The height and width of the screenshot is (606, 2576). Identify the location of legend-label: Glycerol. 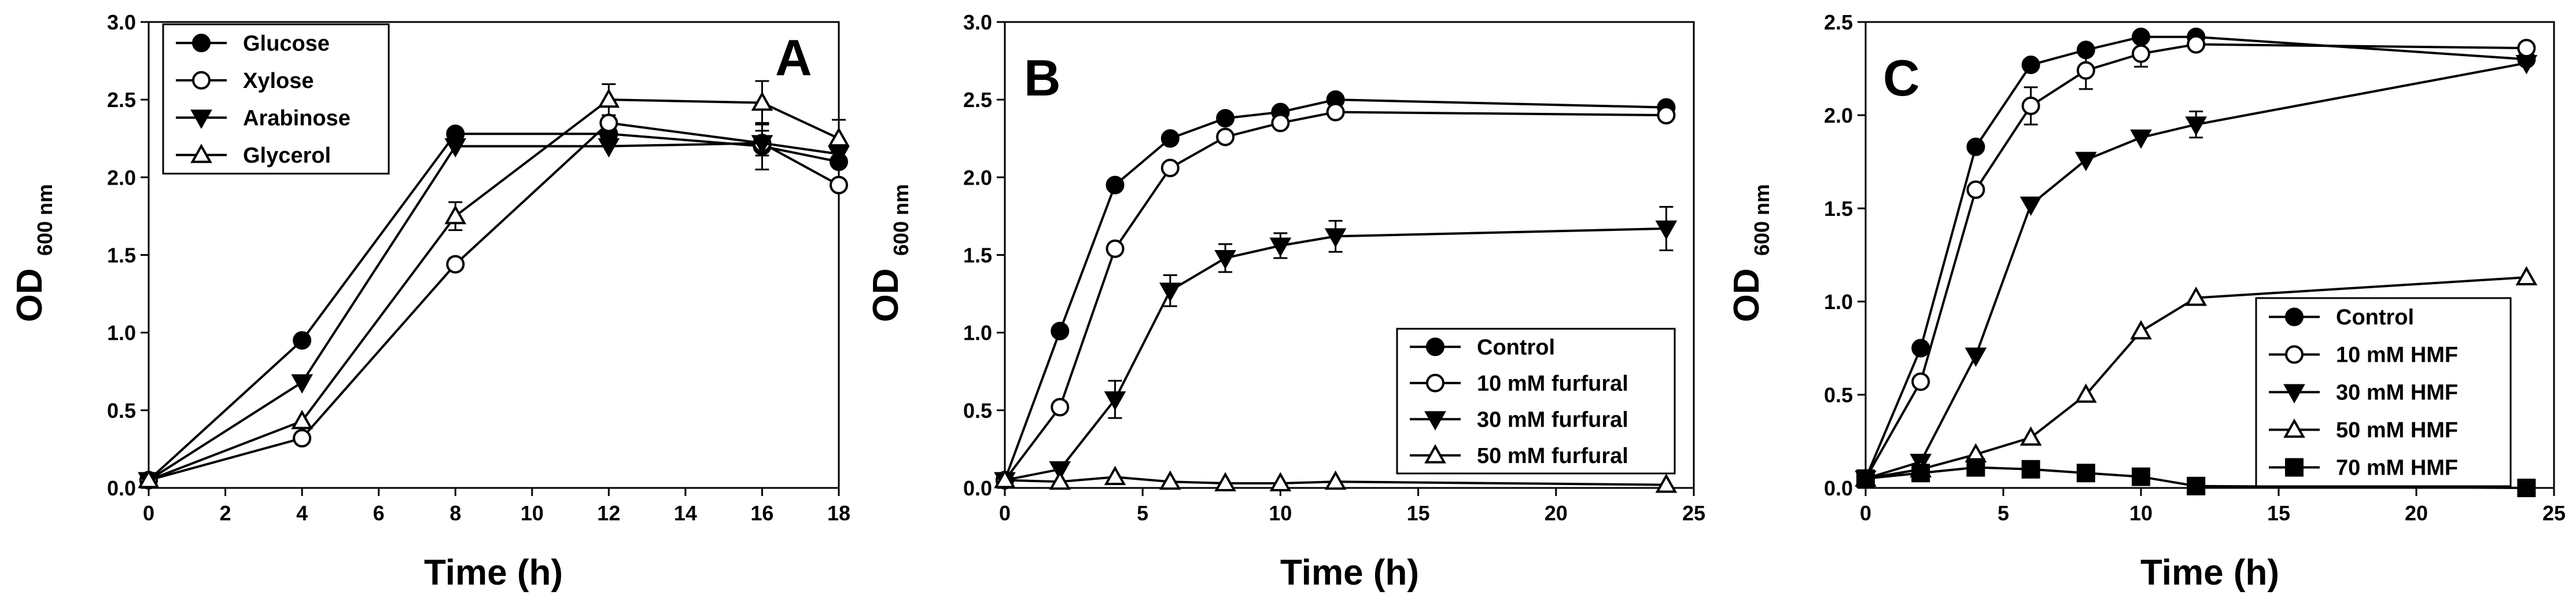
(287, 156).